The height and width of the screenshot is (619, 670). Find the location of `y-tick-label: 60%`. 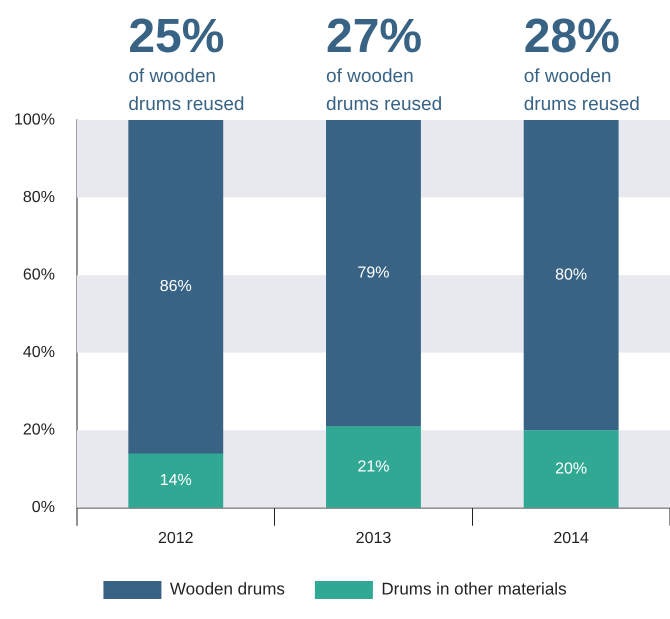

y-tick-label: 60% is located at coordinates (38, 275).